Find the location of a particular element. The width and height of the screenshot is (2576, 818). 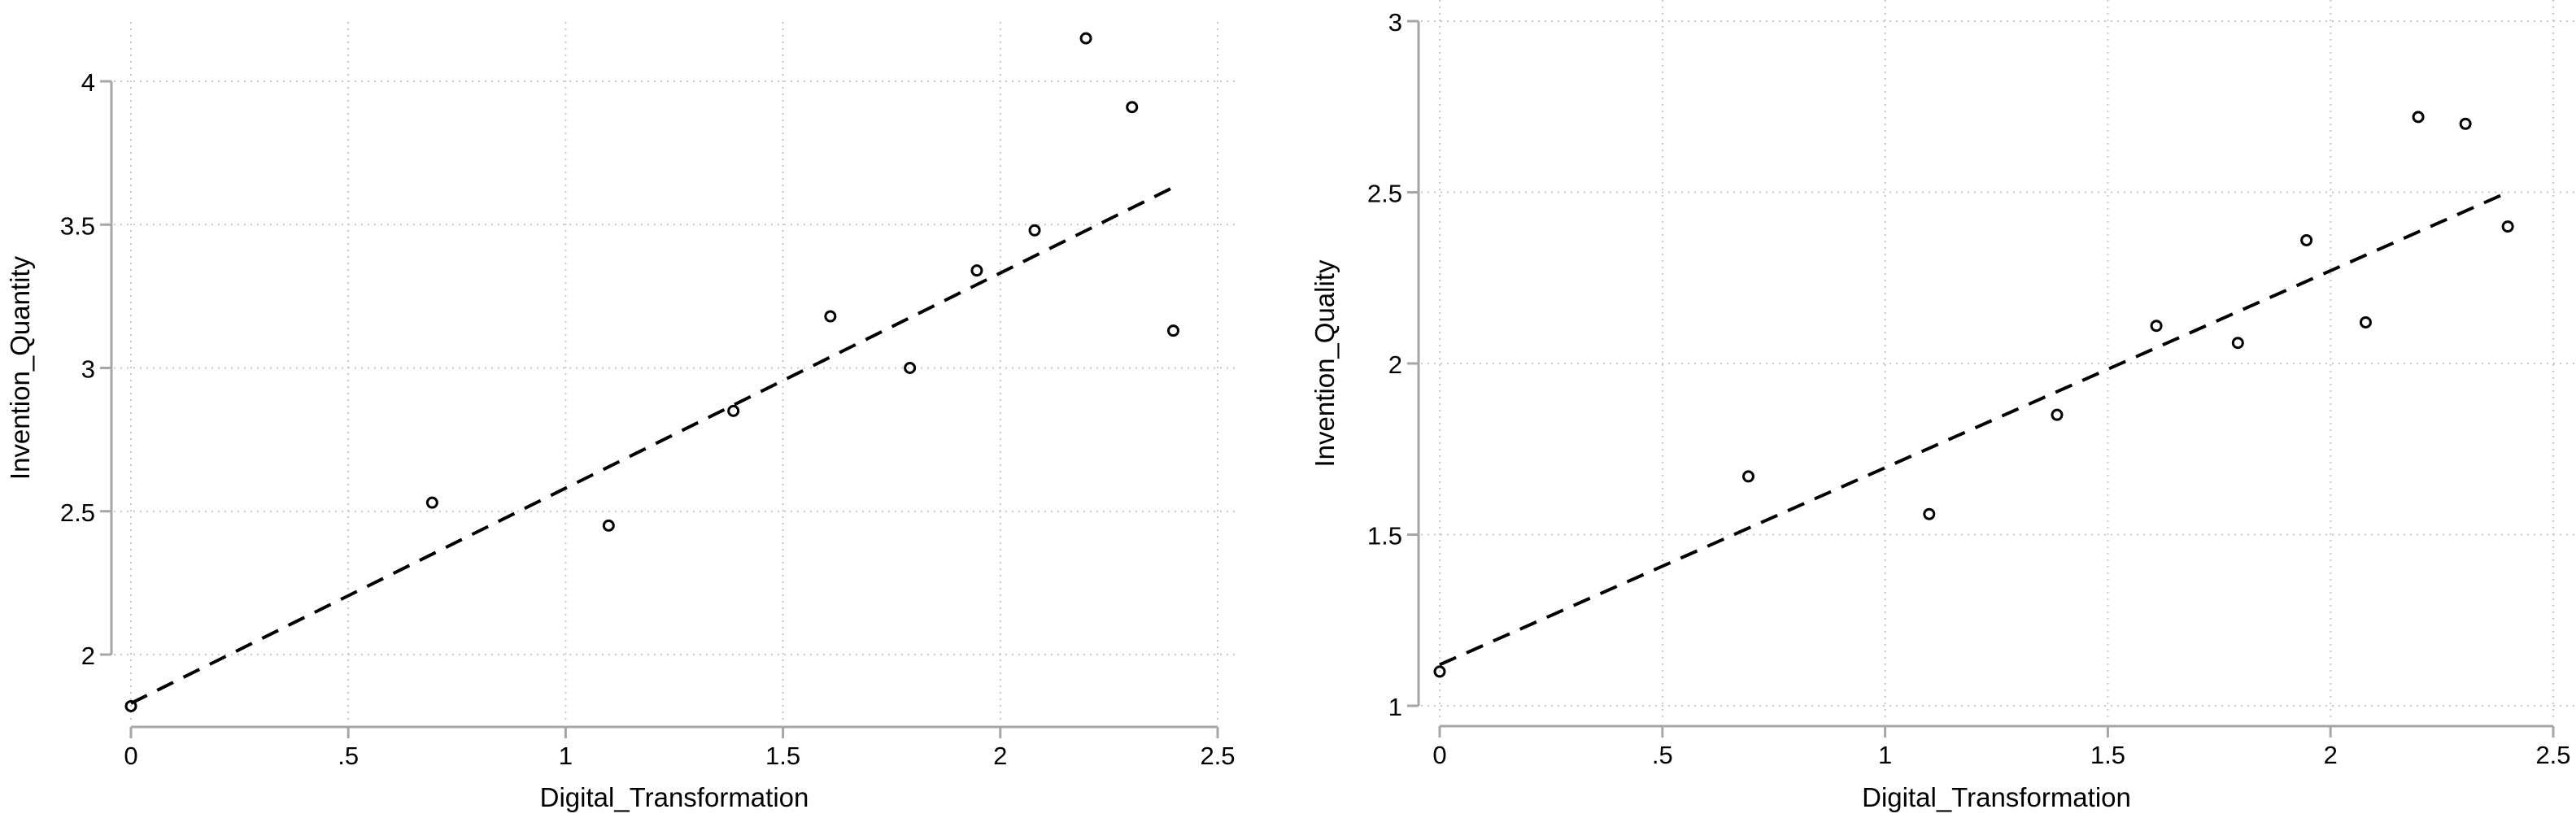

y-tick-label: 1.5 is located at coordinates (1384, 536).